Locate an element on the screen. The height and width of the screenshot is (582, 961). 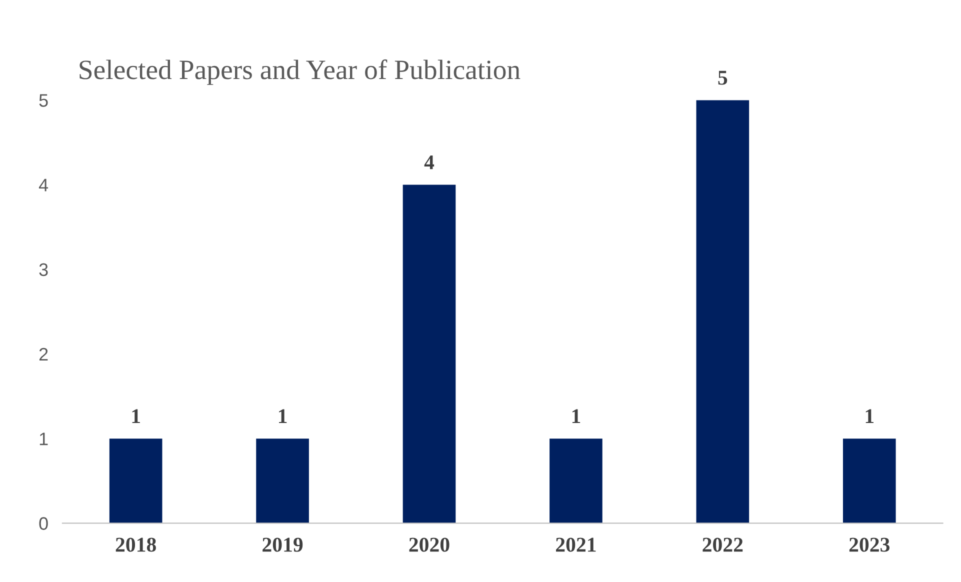
x-tick-label: 2021 is located at coordinates (576, 545).